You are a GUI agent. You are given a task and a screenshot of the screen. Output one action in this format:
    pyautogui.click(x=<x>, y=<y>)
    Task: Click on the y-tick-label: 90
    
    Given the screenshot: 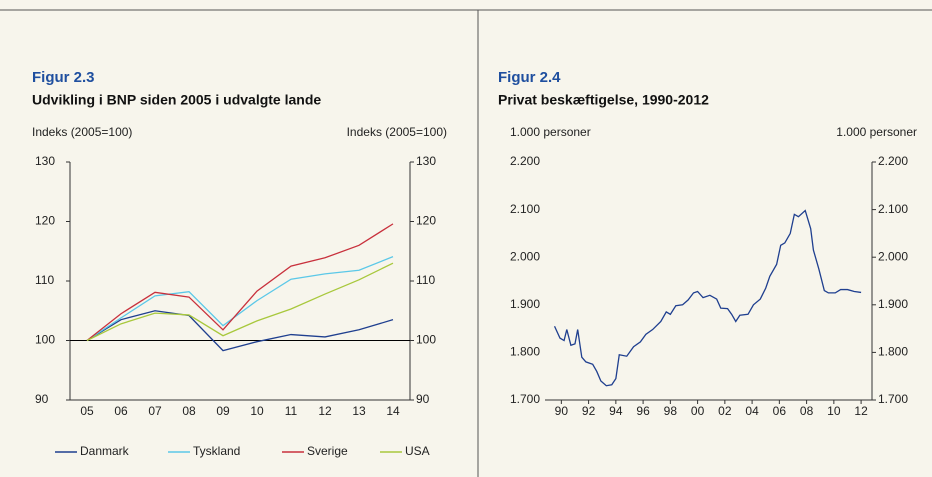 What is the action you would take?
    pyautogui.click(x=42, y=399)
    